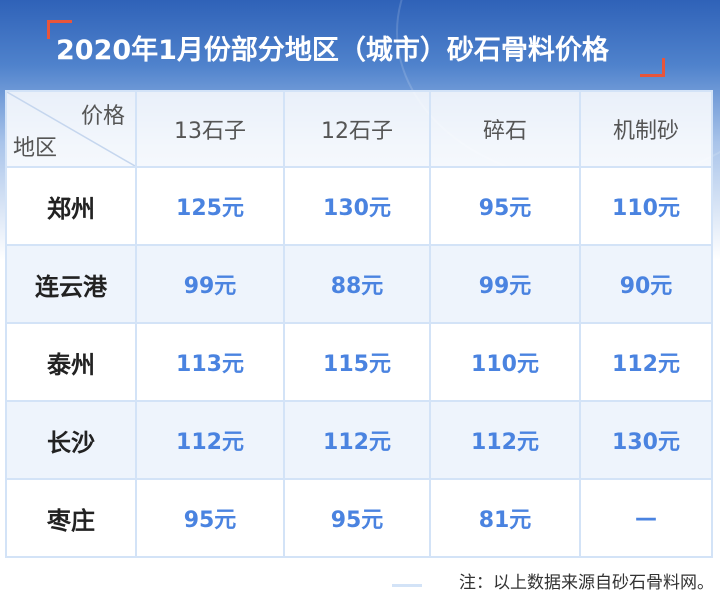 The height and width of the screenshot is (594, 720). Describe the element at coordinates (210, 362) in the screenshot. I see `price-cell: 113元` at that location.